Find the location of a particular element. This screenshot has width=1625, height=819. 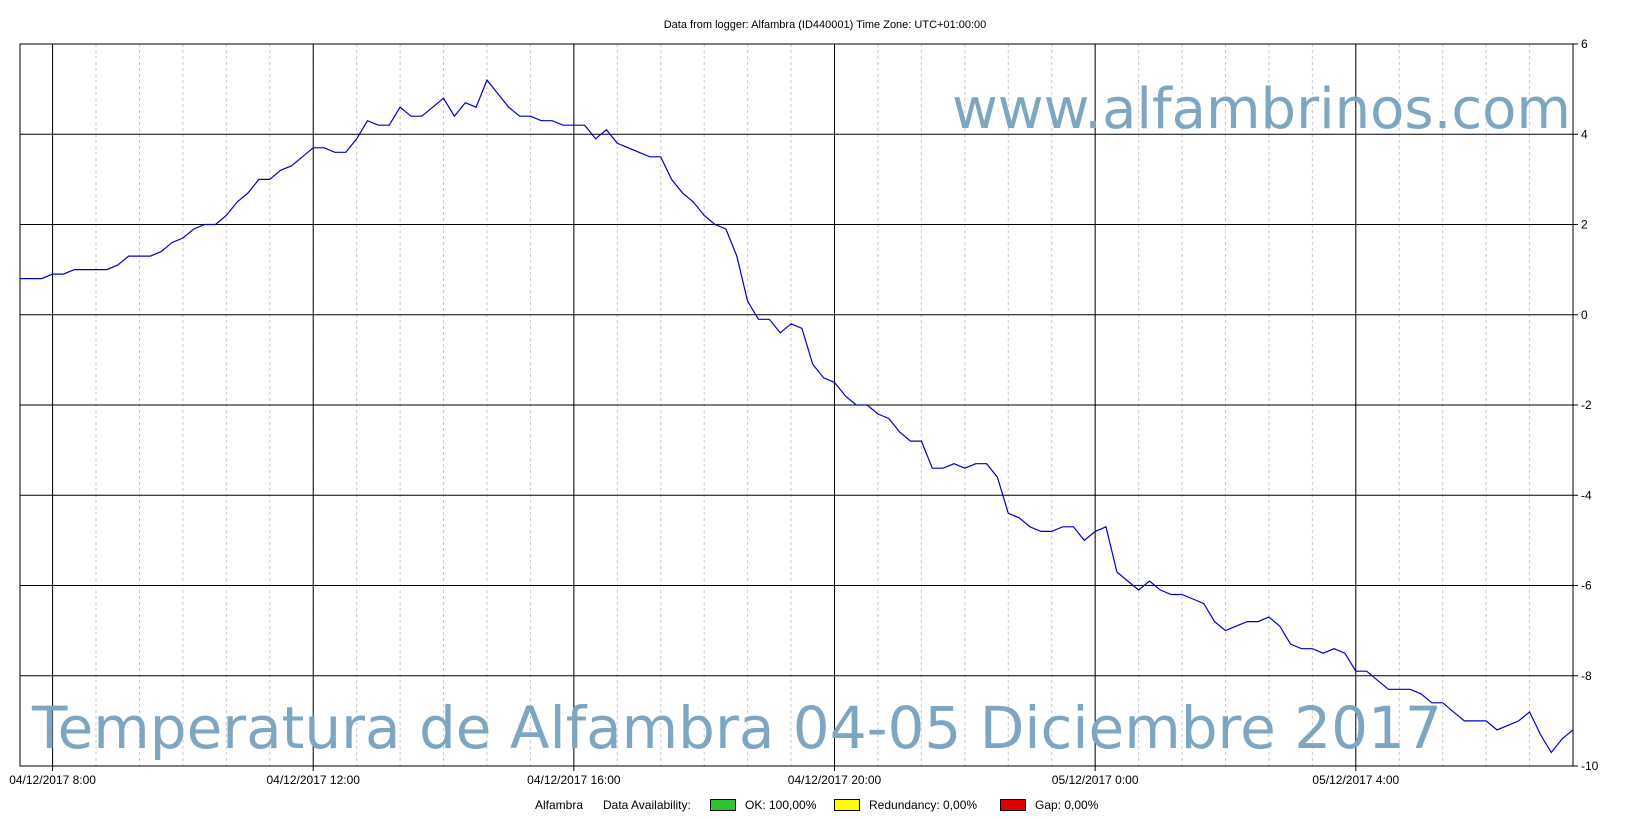

y-tick-label: 0 is located at coordinates (1584, 315).